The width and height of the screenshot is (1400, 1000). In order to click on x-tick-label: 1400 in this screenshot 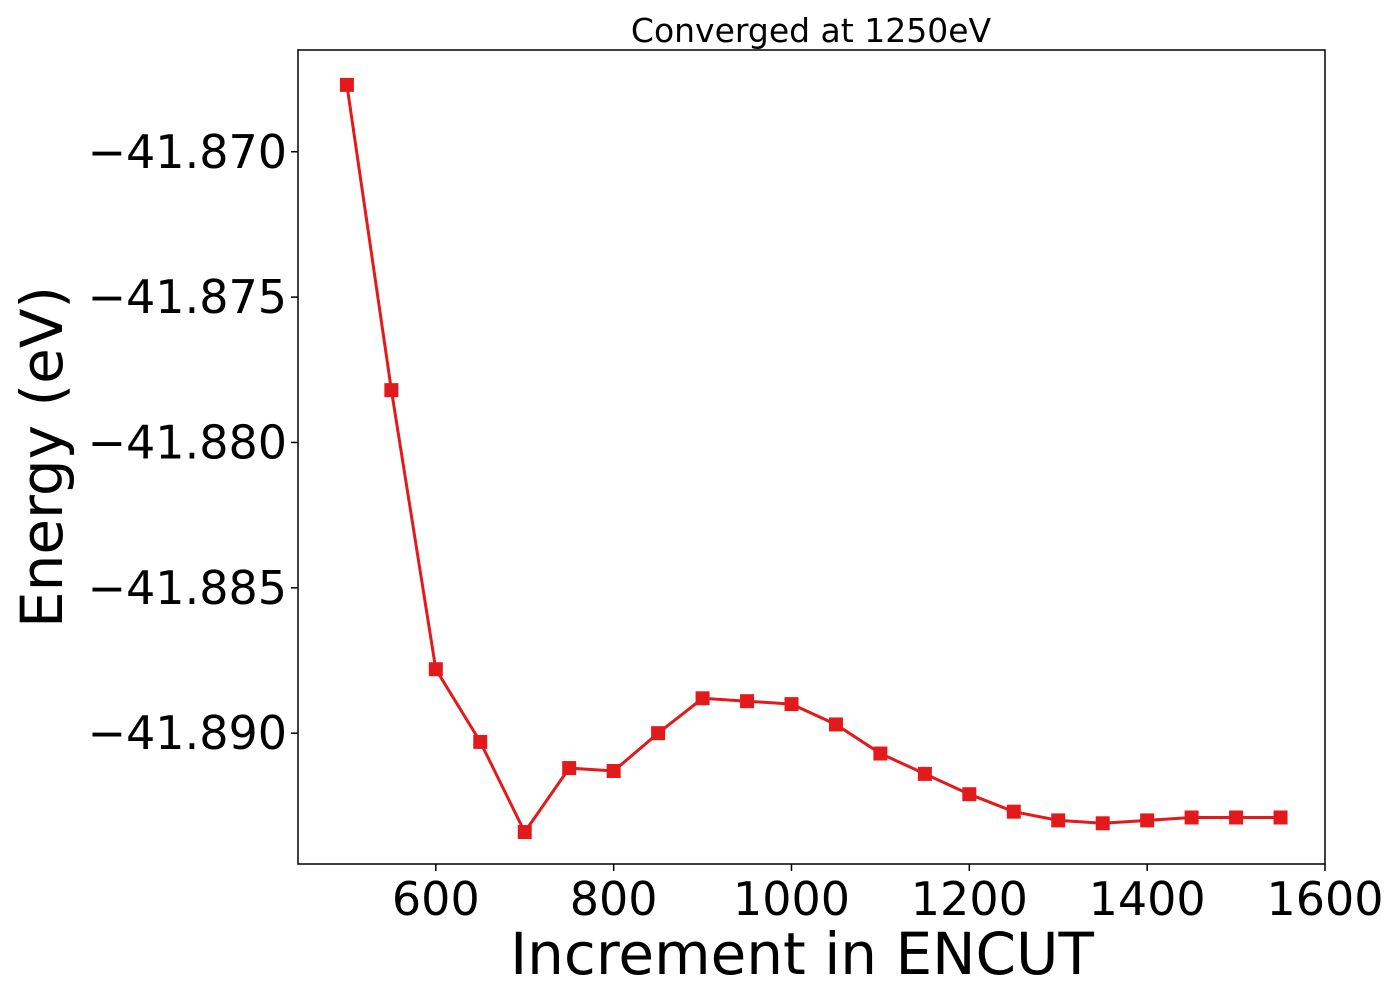, I will do `click(1147, 899)`.